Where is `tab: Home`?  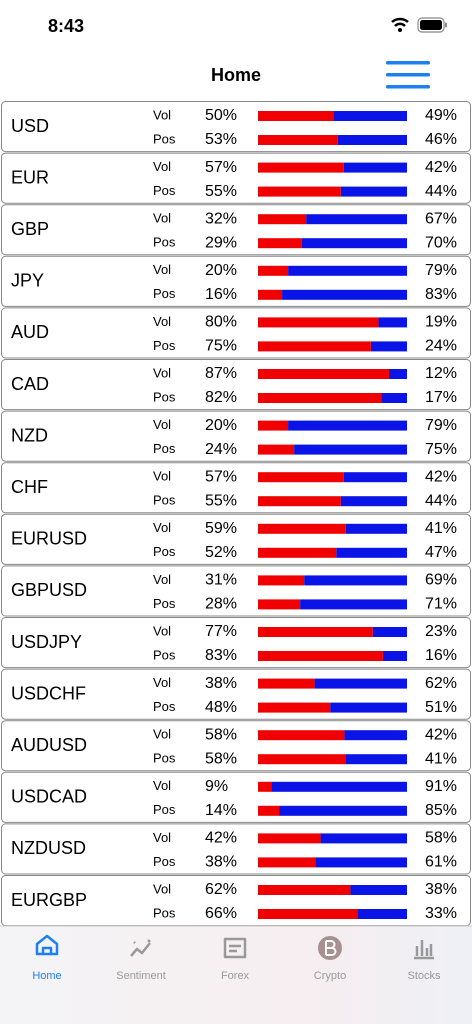 tab: Home is located at coordinates (47, 958).